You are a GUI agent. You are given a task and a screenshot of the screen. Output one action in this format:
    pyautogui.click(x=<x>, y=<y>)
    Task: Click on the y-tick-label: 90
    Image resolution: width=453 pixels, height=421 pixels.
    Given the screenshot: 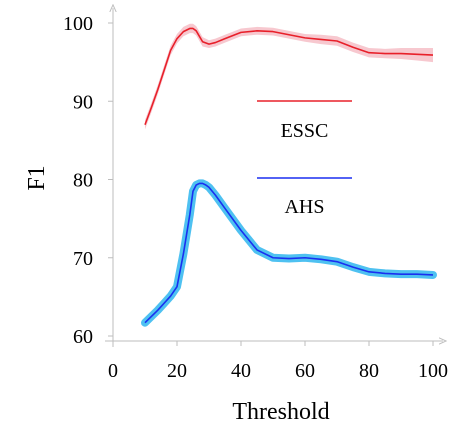 What is the action you would take?
    pyautogui.click(x=83, y=102)
    